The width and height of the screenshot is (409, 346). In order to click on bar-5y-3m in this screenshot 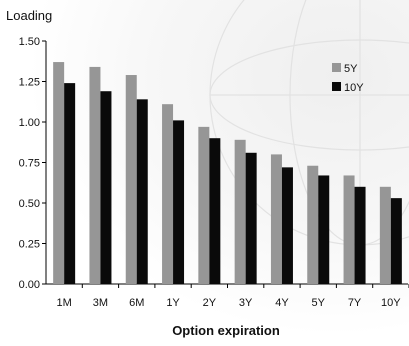, I will do `click(95, 175)`.